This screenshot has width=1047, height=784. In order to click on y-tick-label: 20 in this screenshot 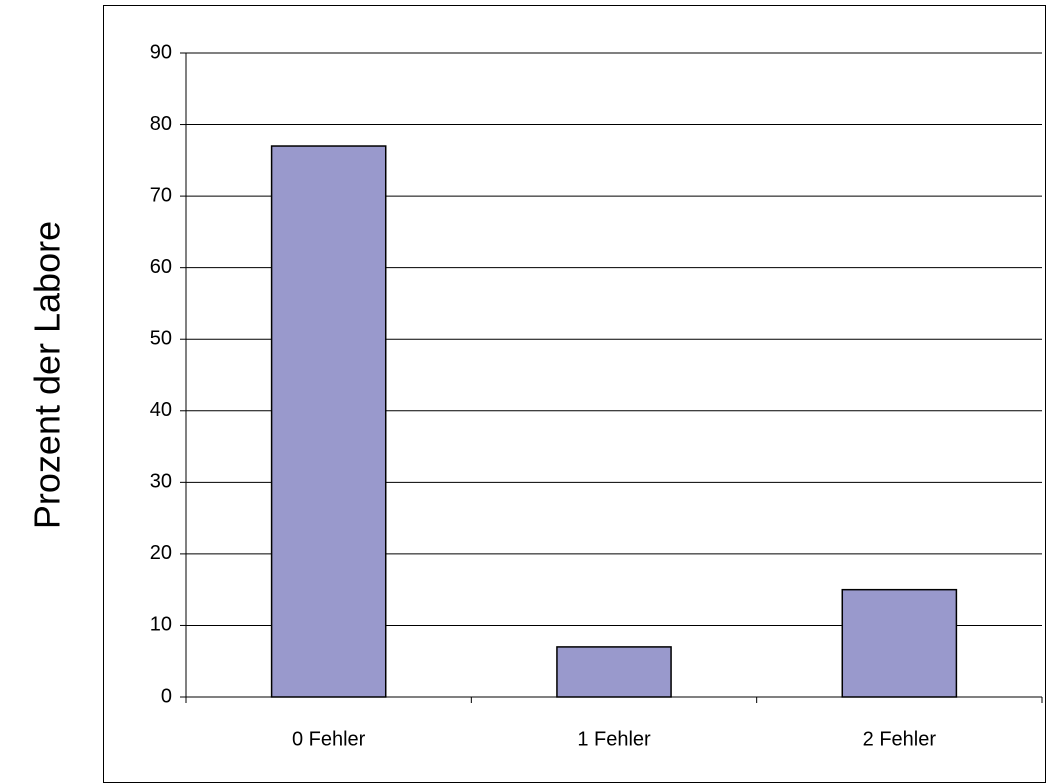, I will do `click(161, 553)`.